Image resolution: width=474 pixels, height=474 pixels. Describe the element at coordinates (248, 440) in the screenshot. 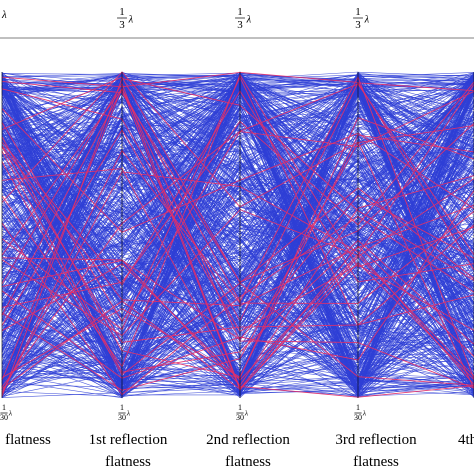

I see `axis-2-title-line-0: 2nd reflection` at that location.